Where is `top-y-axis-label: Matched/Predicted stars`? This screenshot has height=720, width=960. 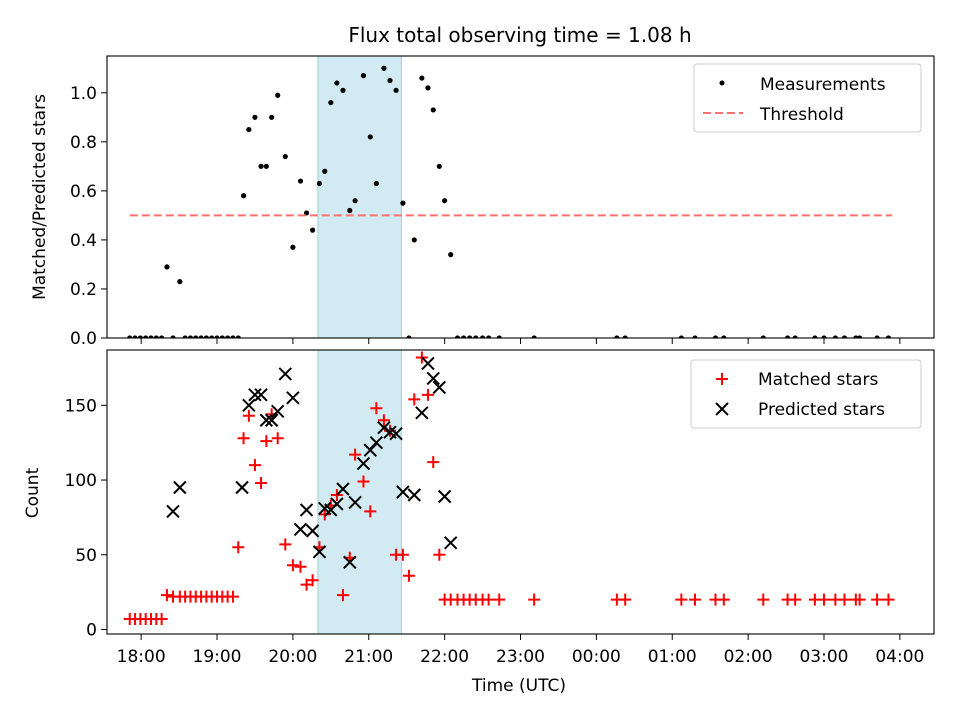
top-y-axis-label: Matched/Predicted stars is located at coordinates (40, 197).